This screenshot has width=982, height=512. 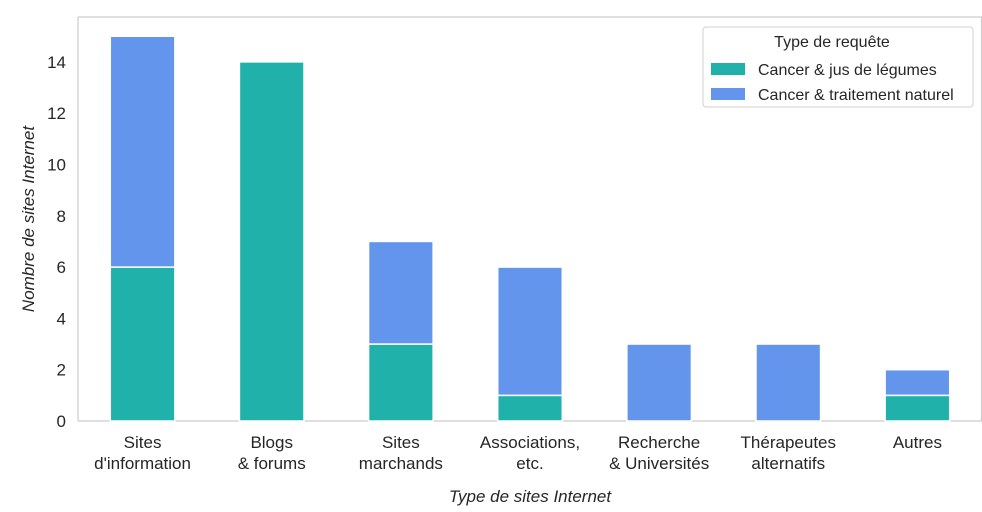 I want to click on y-tick-label: 14, so click(x=56, y=62).